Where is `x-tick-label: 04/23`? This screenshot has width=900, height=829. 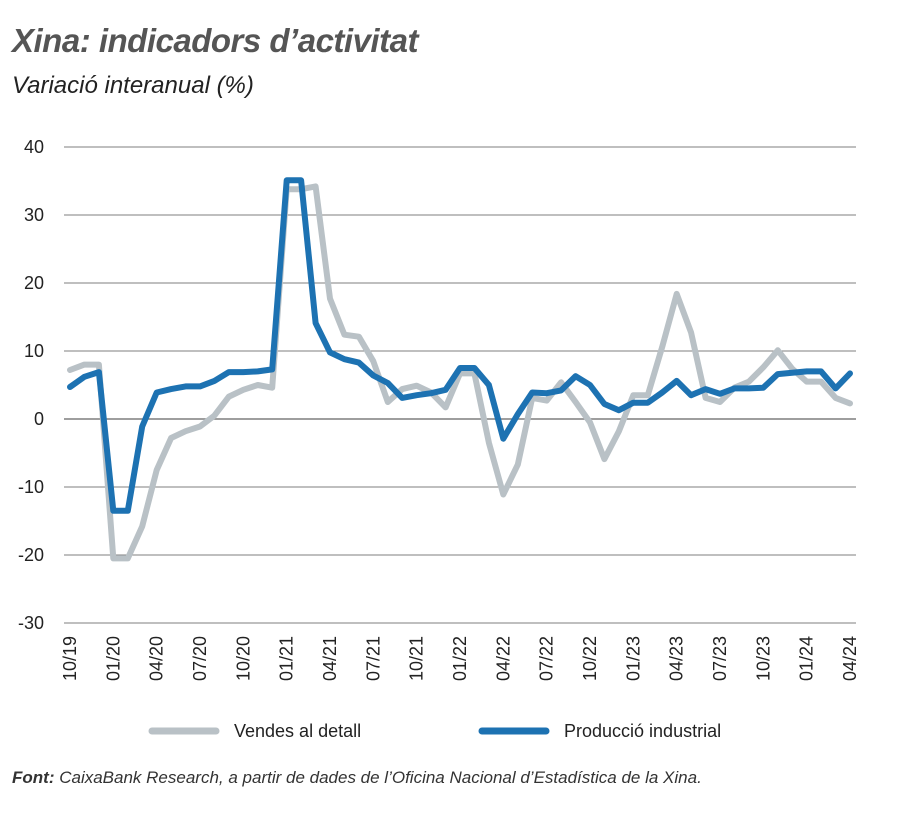
x-tick-label: 04/23 is located at coordinates (677, 658).